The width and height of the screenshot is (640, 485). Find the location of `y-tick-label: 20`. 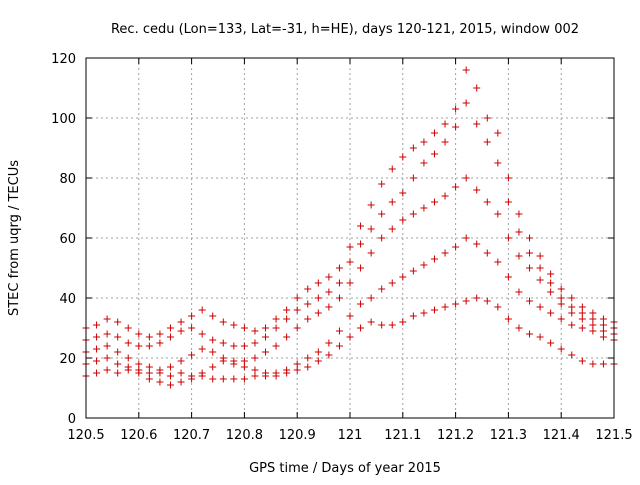

y-tick-label: 20 is located at coordinates (67, 359).